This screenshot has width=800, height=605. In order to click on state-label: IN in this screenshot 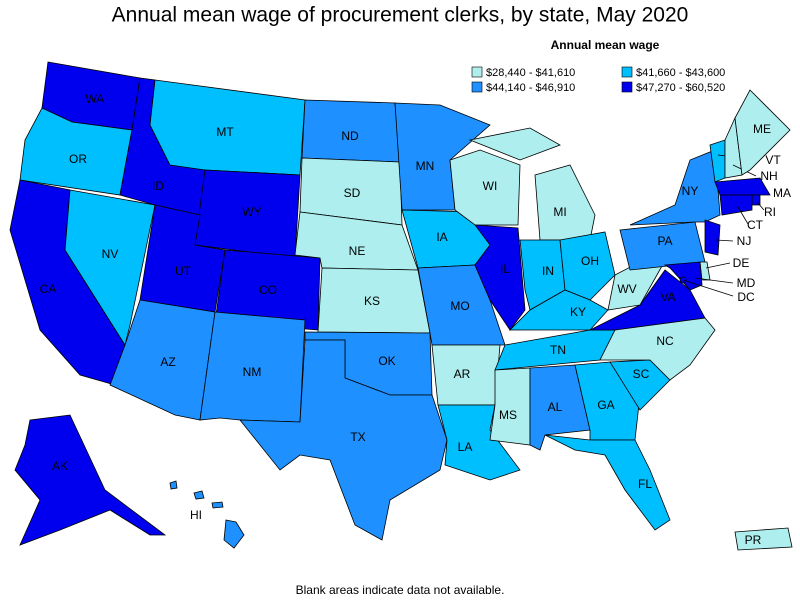, I will do `click(548, 271)`.